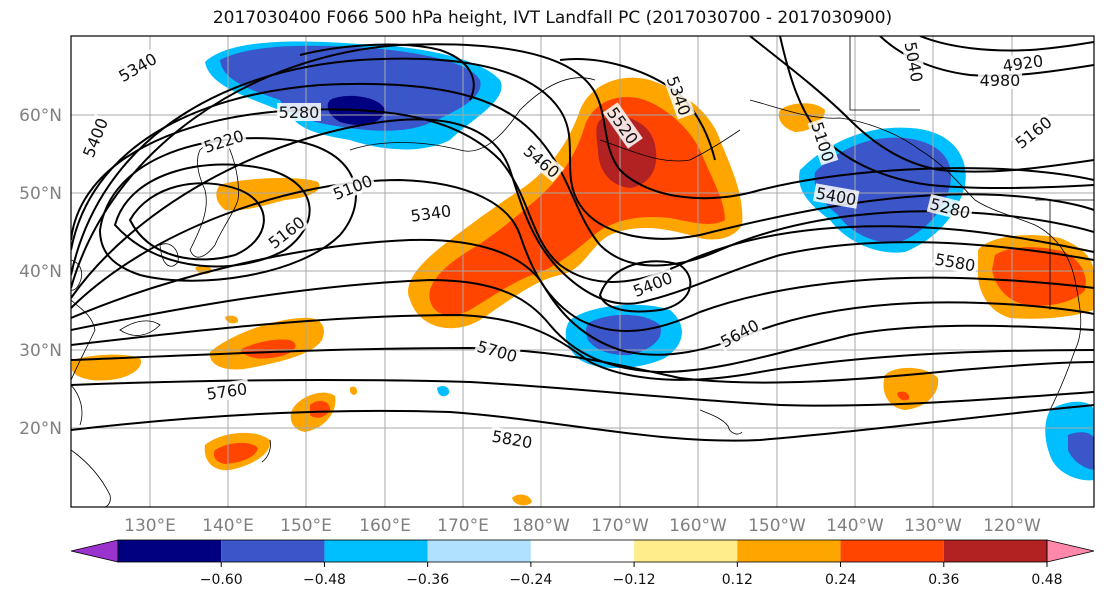 This screenshot has height=601, width=1105. What do you see at coordinates (150, 526) in the screenshot?
I see `longitude-label: 130°E` at bounding box center [150, 526].